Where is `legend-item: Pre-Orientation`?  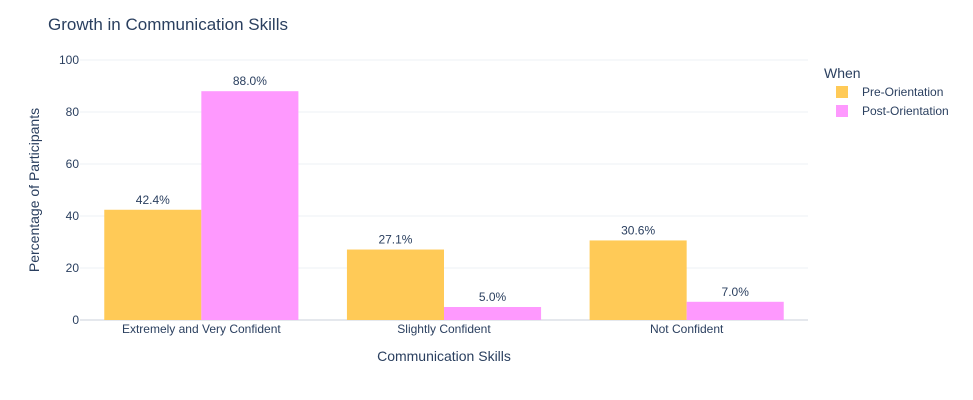 legend-item: Pre-Orientation is located at coordinates (889, 92).